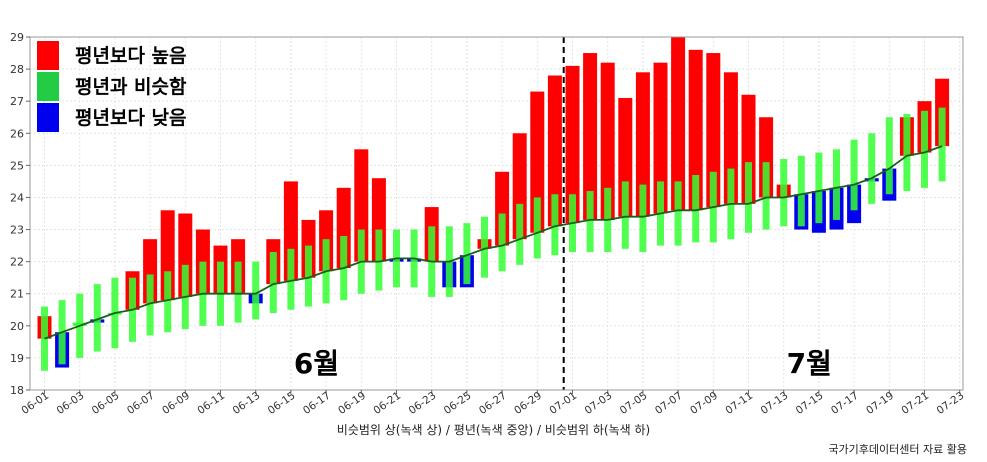 This screenshot has width=987, height=462. Describe the element at coordinates (282, 403) in the screenshot. I see `x-tick-label: 06-15` at that location.